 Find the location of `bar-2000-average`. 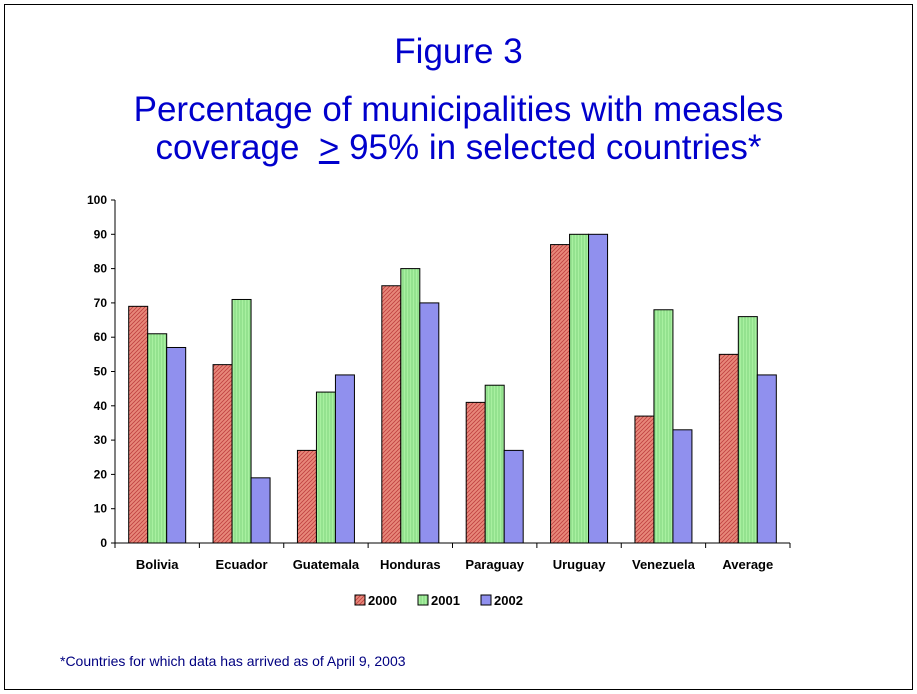

bar-2000-average is located at coordinates (728, 448).